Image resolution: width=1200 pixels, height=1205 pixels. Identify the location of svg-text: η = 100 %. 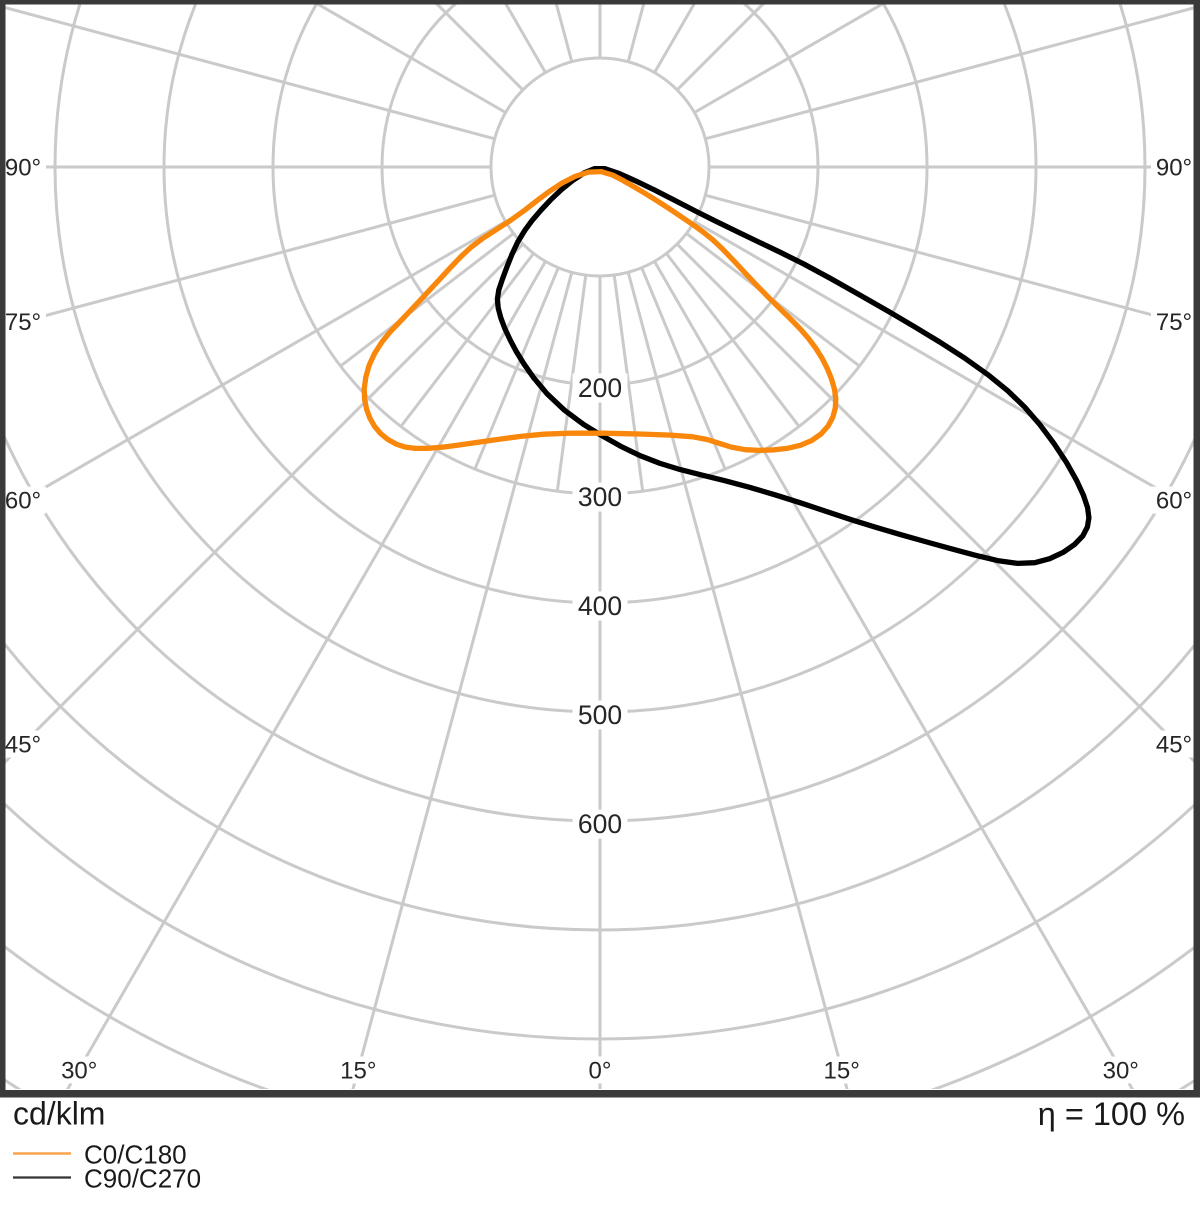
(1111, 1114).